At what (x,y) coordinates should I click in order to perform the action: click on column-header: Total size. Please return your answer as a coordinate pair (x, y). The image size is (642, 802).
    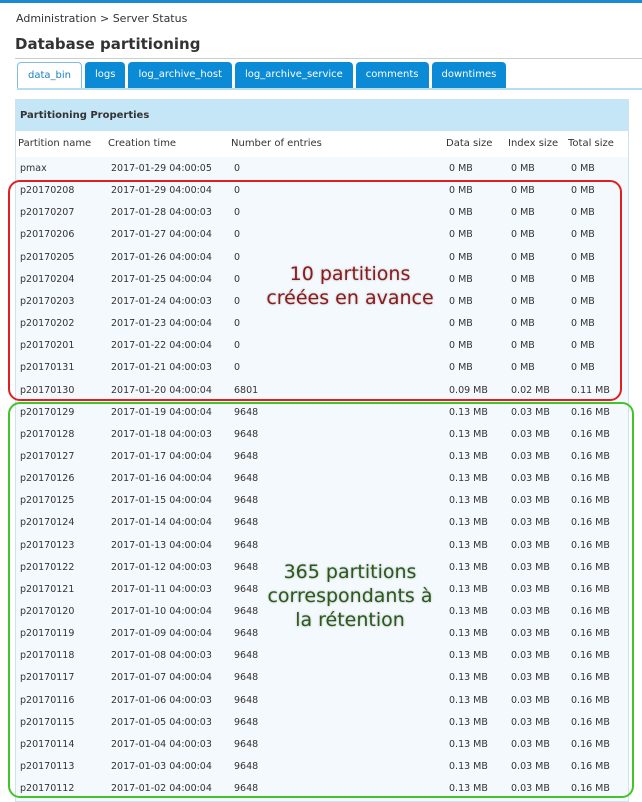
    Looking at the image, I should click on (591, 143).